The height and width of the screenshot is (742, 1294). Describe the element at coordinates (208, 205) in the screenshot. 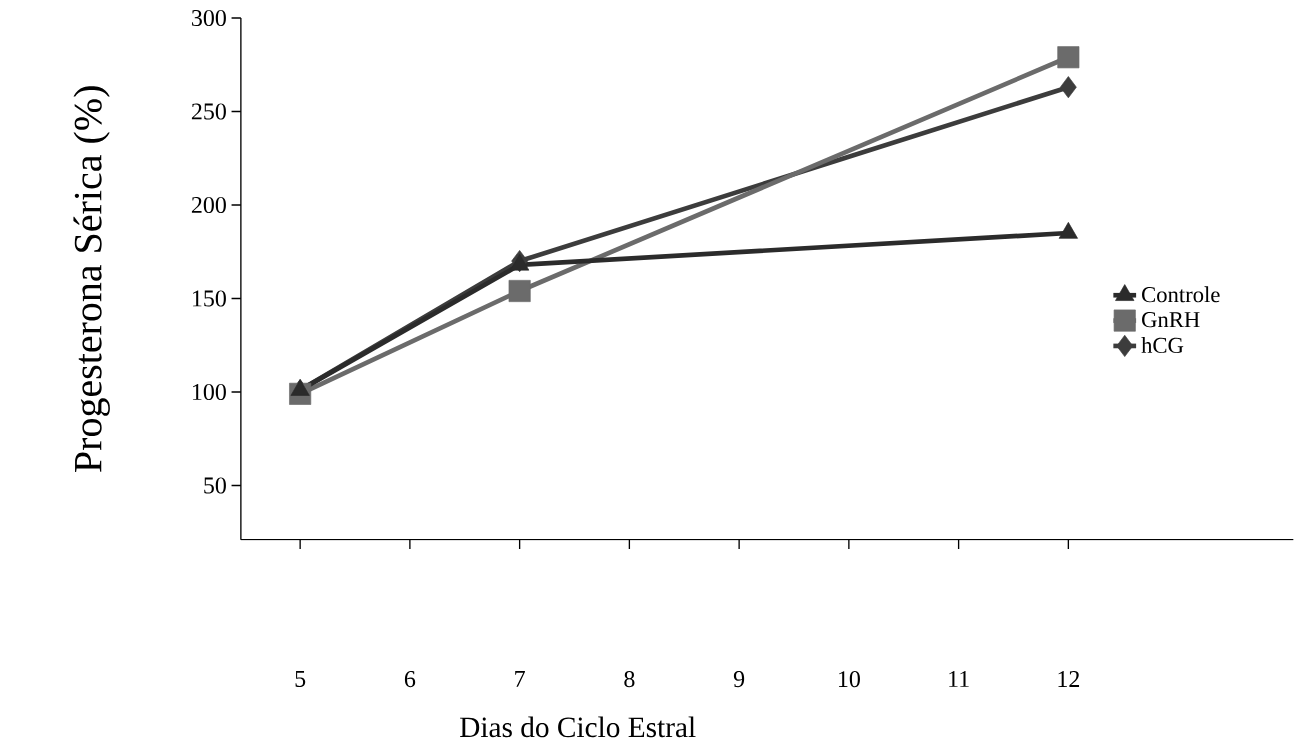

I see `y-tick-label: 200` at that location.